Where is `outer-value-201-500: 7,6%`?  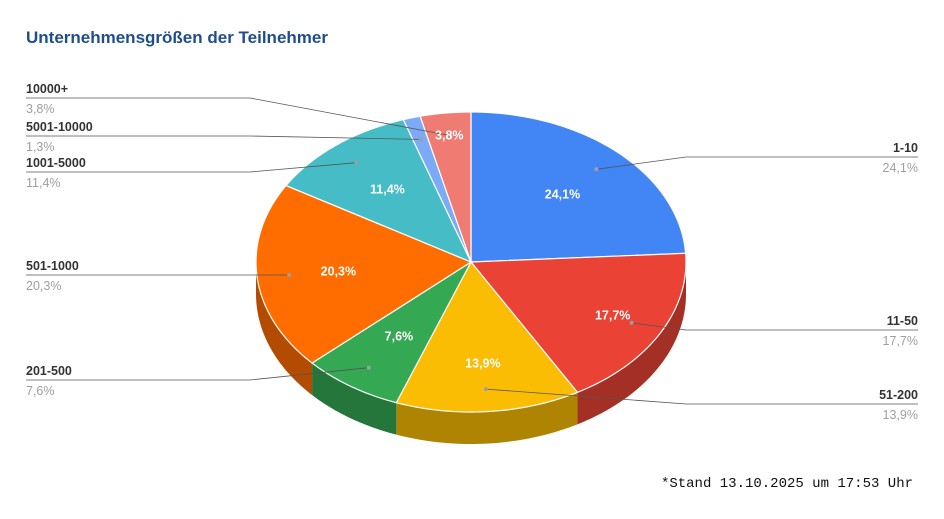 outer-value-201-500: 7,6% is located at coordinates (40, 391).